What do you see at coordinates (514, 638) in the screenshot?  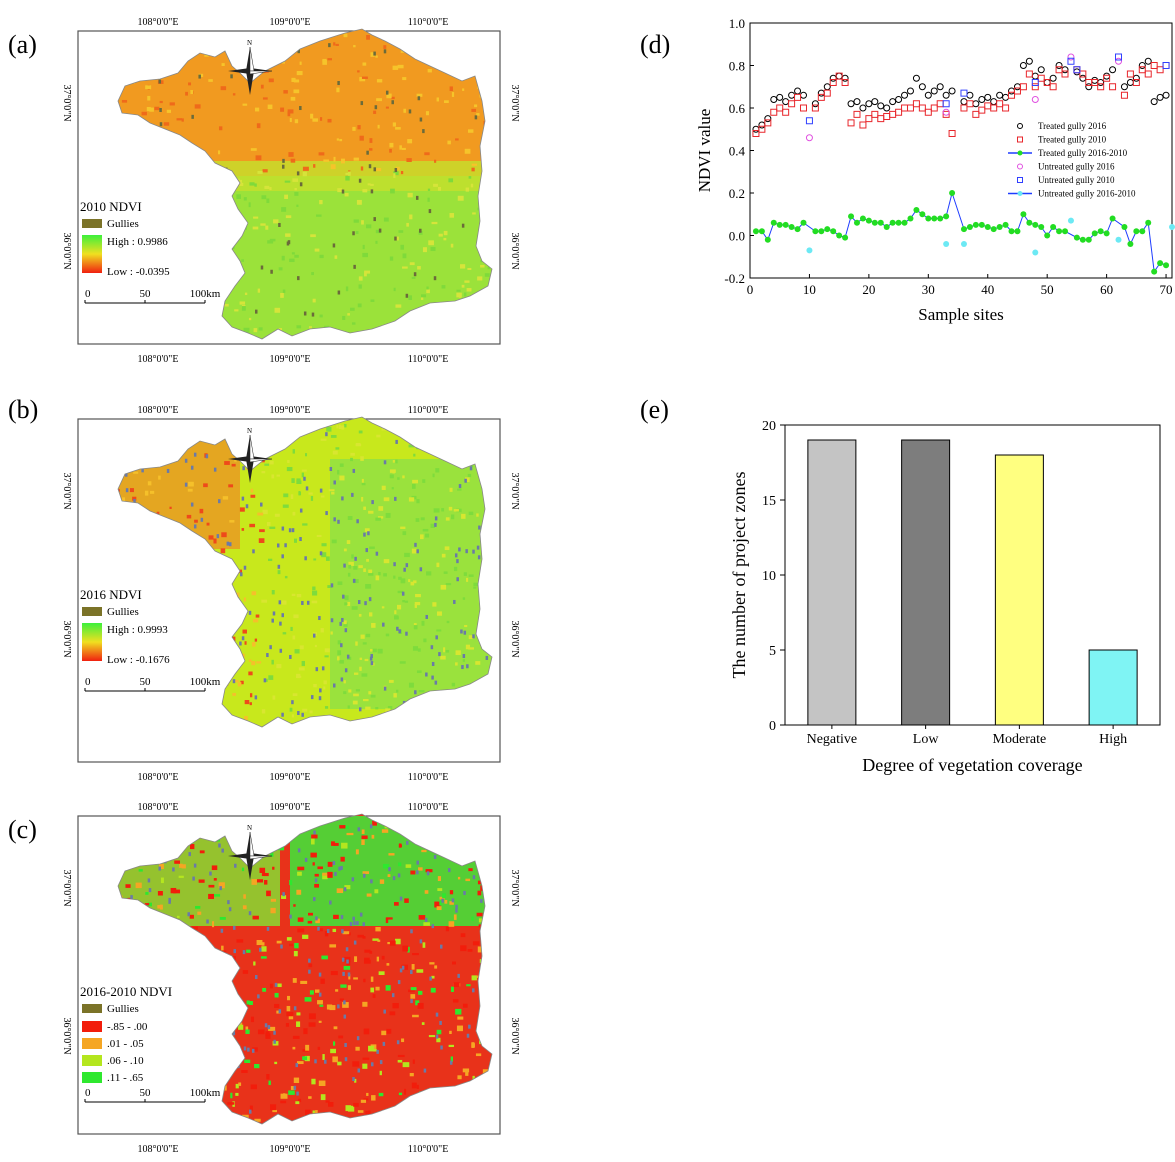 I see `latitude-label-right: 36°0'0"N` at bounding box center [514, 638].